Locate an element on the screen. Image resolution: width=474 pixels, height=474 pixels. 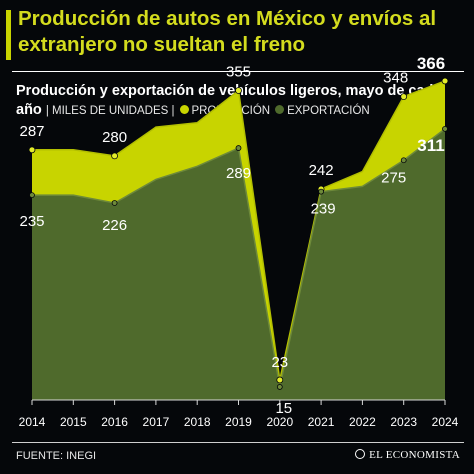
x-tick-label: 2022 is located at coordinates (362, 422).